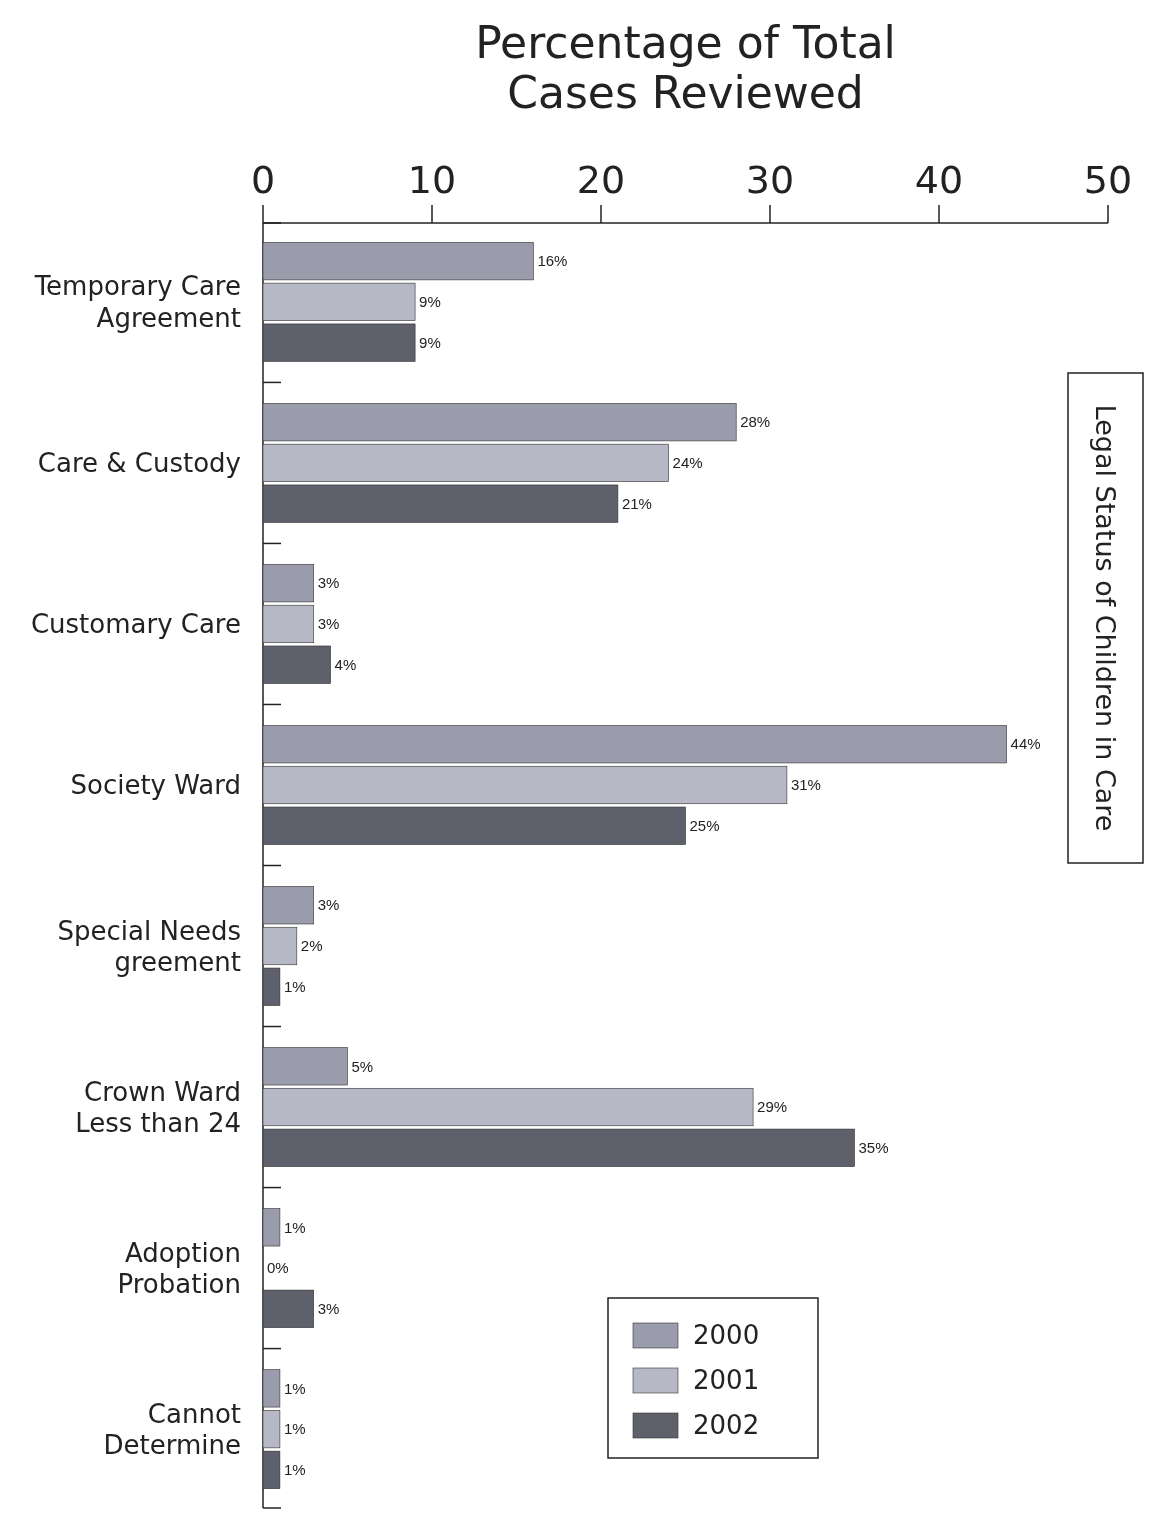  I want to click on text: Legal Status of Children in Care, so click(1105, 618).